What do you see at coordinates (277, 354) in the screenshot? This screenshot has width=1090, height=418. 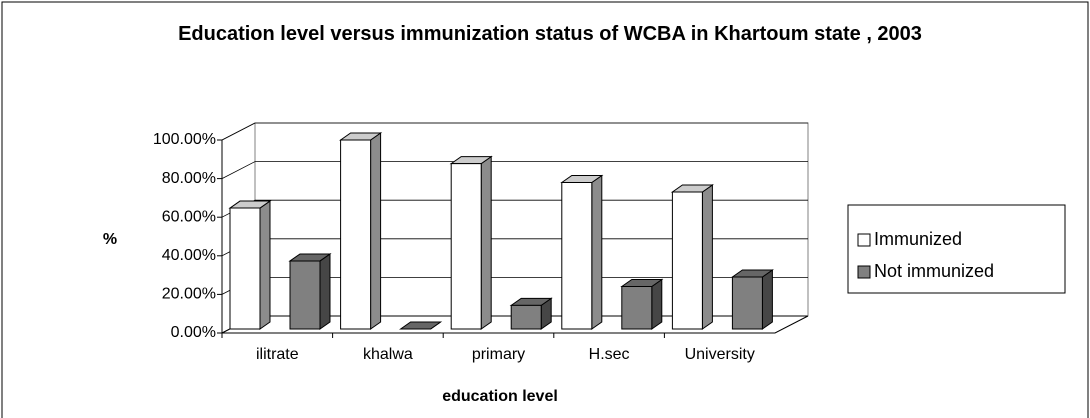 I see `x-tick-label: ilitrate` at bounding box center [277, 354].